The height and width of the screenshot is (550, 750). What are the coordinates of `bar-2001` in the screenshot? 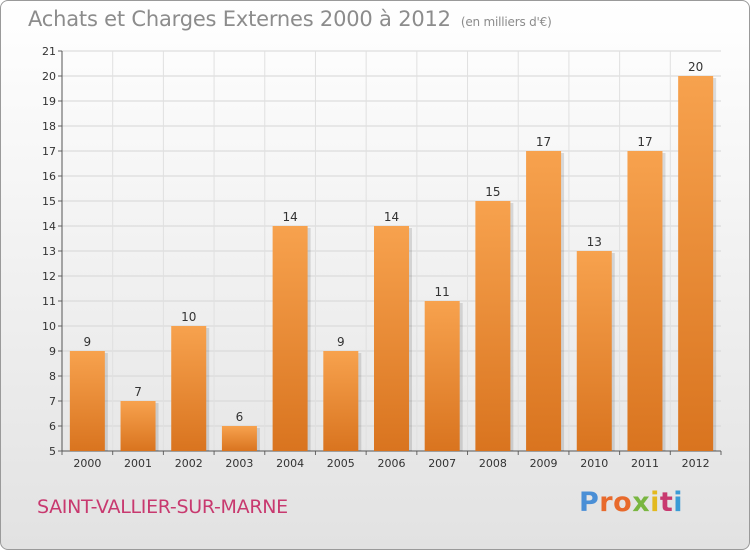 It's located at (138, 426).